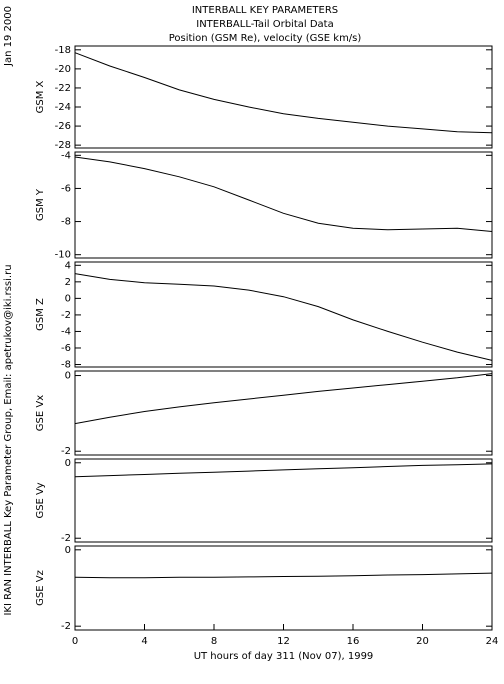 The height and width of the screenshot is (684, 504). What do you see at coordinates (63, 88) in the screenshot?
I see `y-tick-label: -22` at bounding box center [63, 88].